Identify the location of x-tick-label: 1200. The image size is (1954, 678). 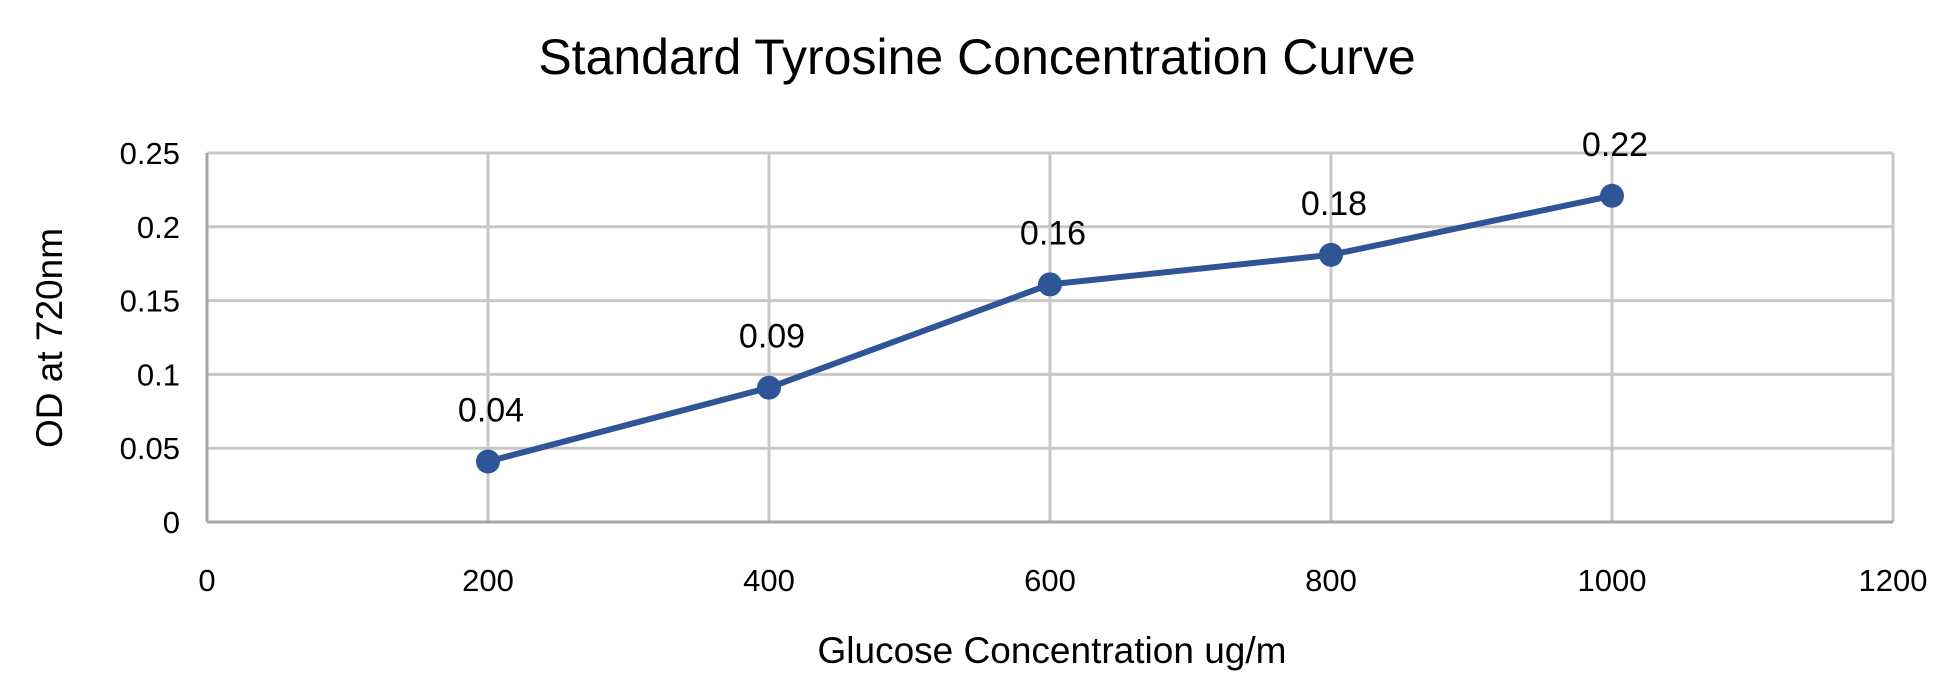
(1893, 580).